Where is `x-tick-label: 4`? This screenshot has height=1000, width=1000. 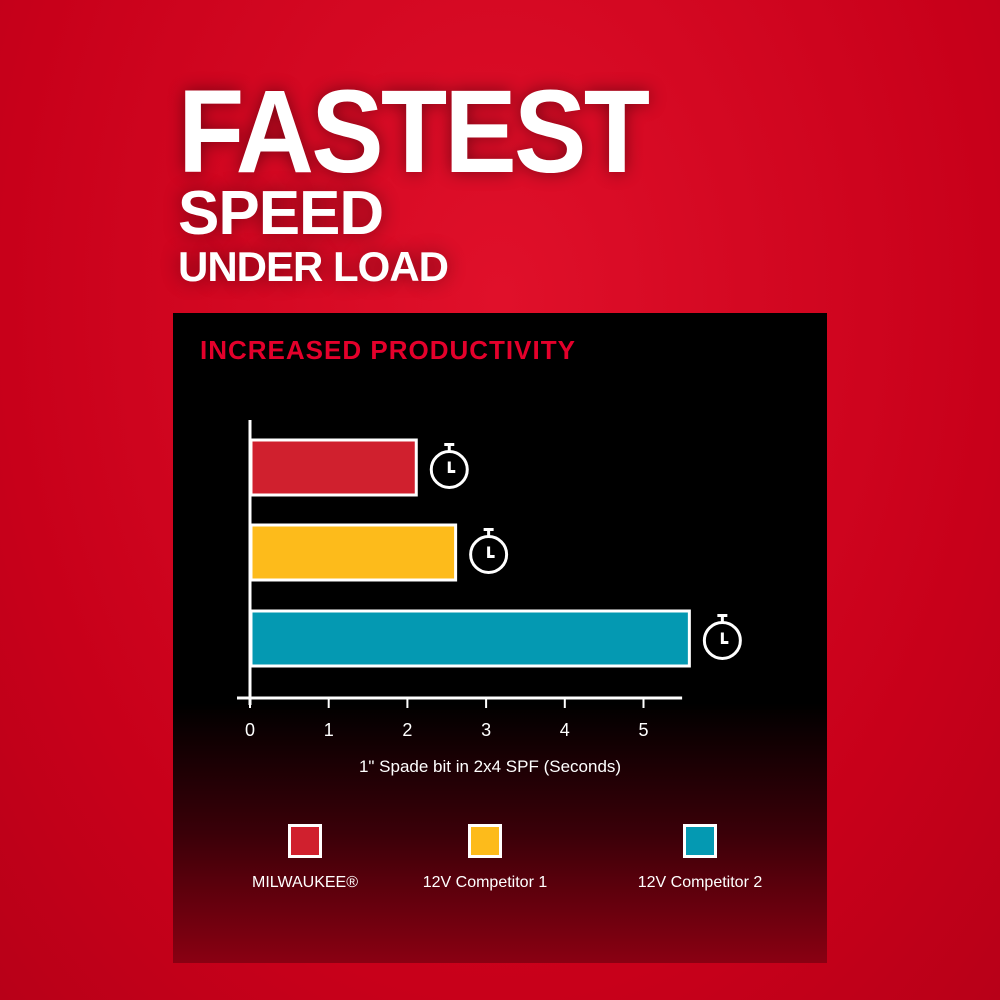 x-tick-label: 4 is located at coordinates (565, 730).